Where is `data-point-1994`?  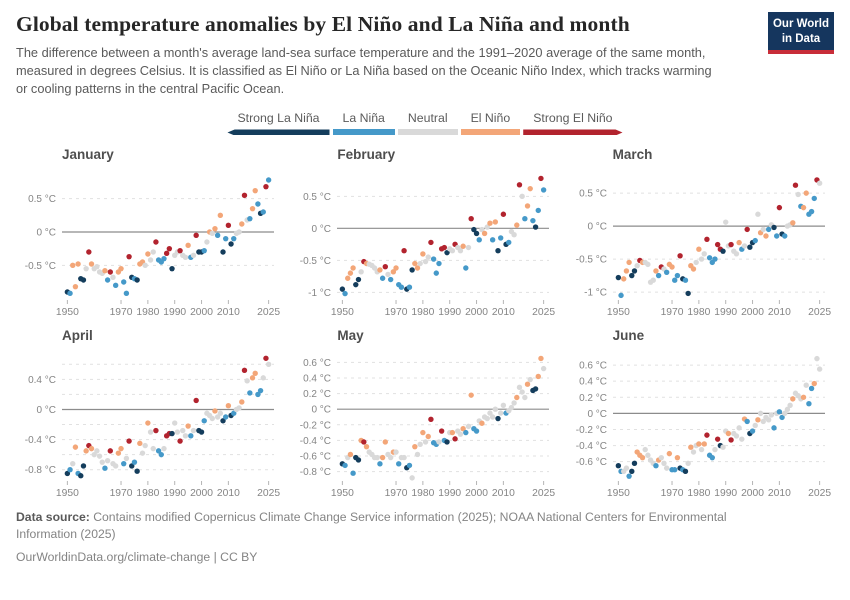 data-point-1994 is located at coordinates (185, 436).